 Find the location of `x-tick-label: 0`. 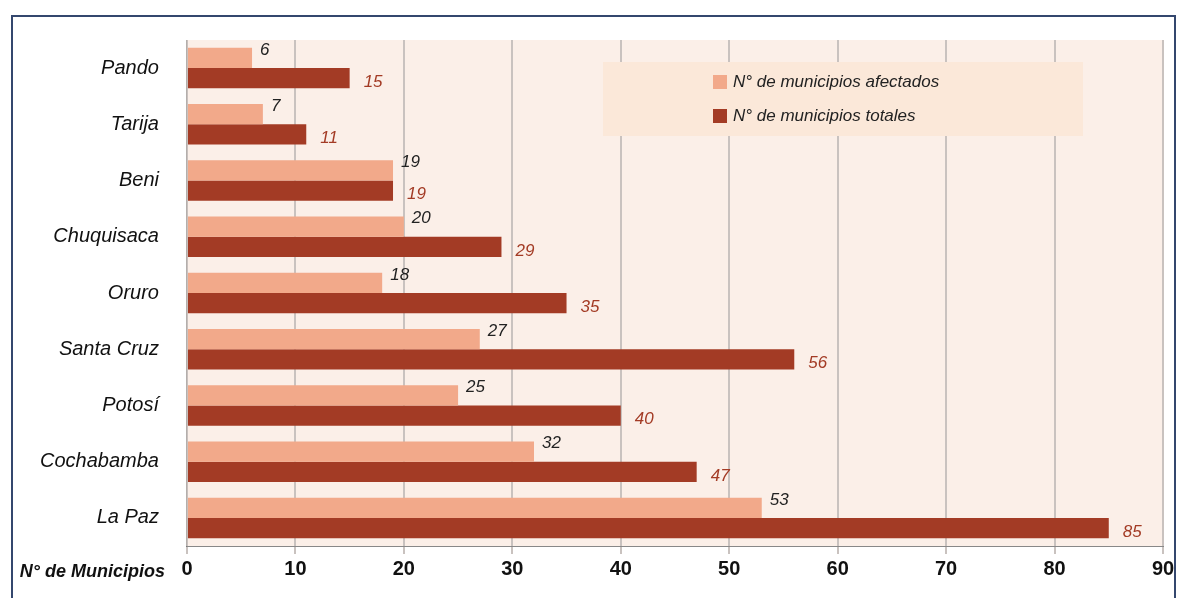

x-tick-label: 0 is located at coordinates (187, 567).